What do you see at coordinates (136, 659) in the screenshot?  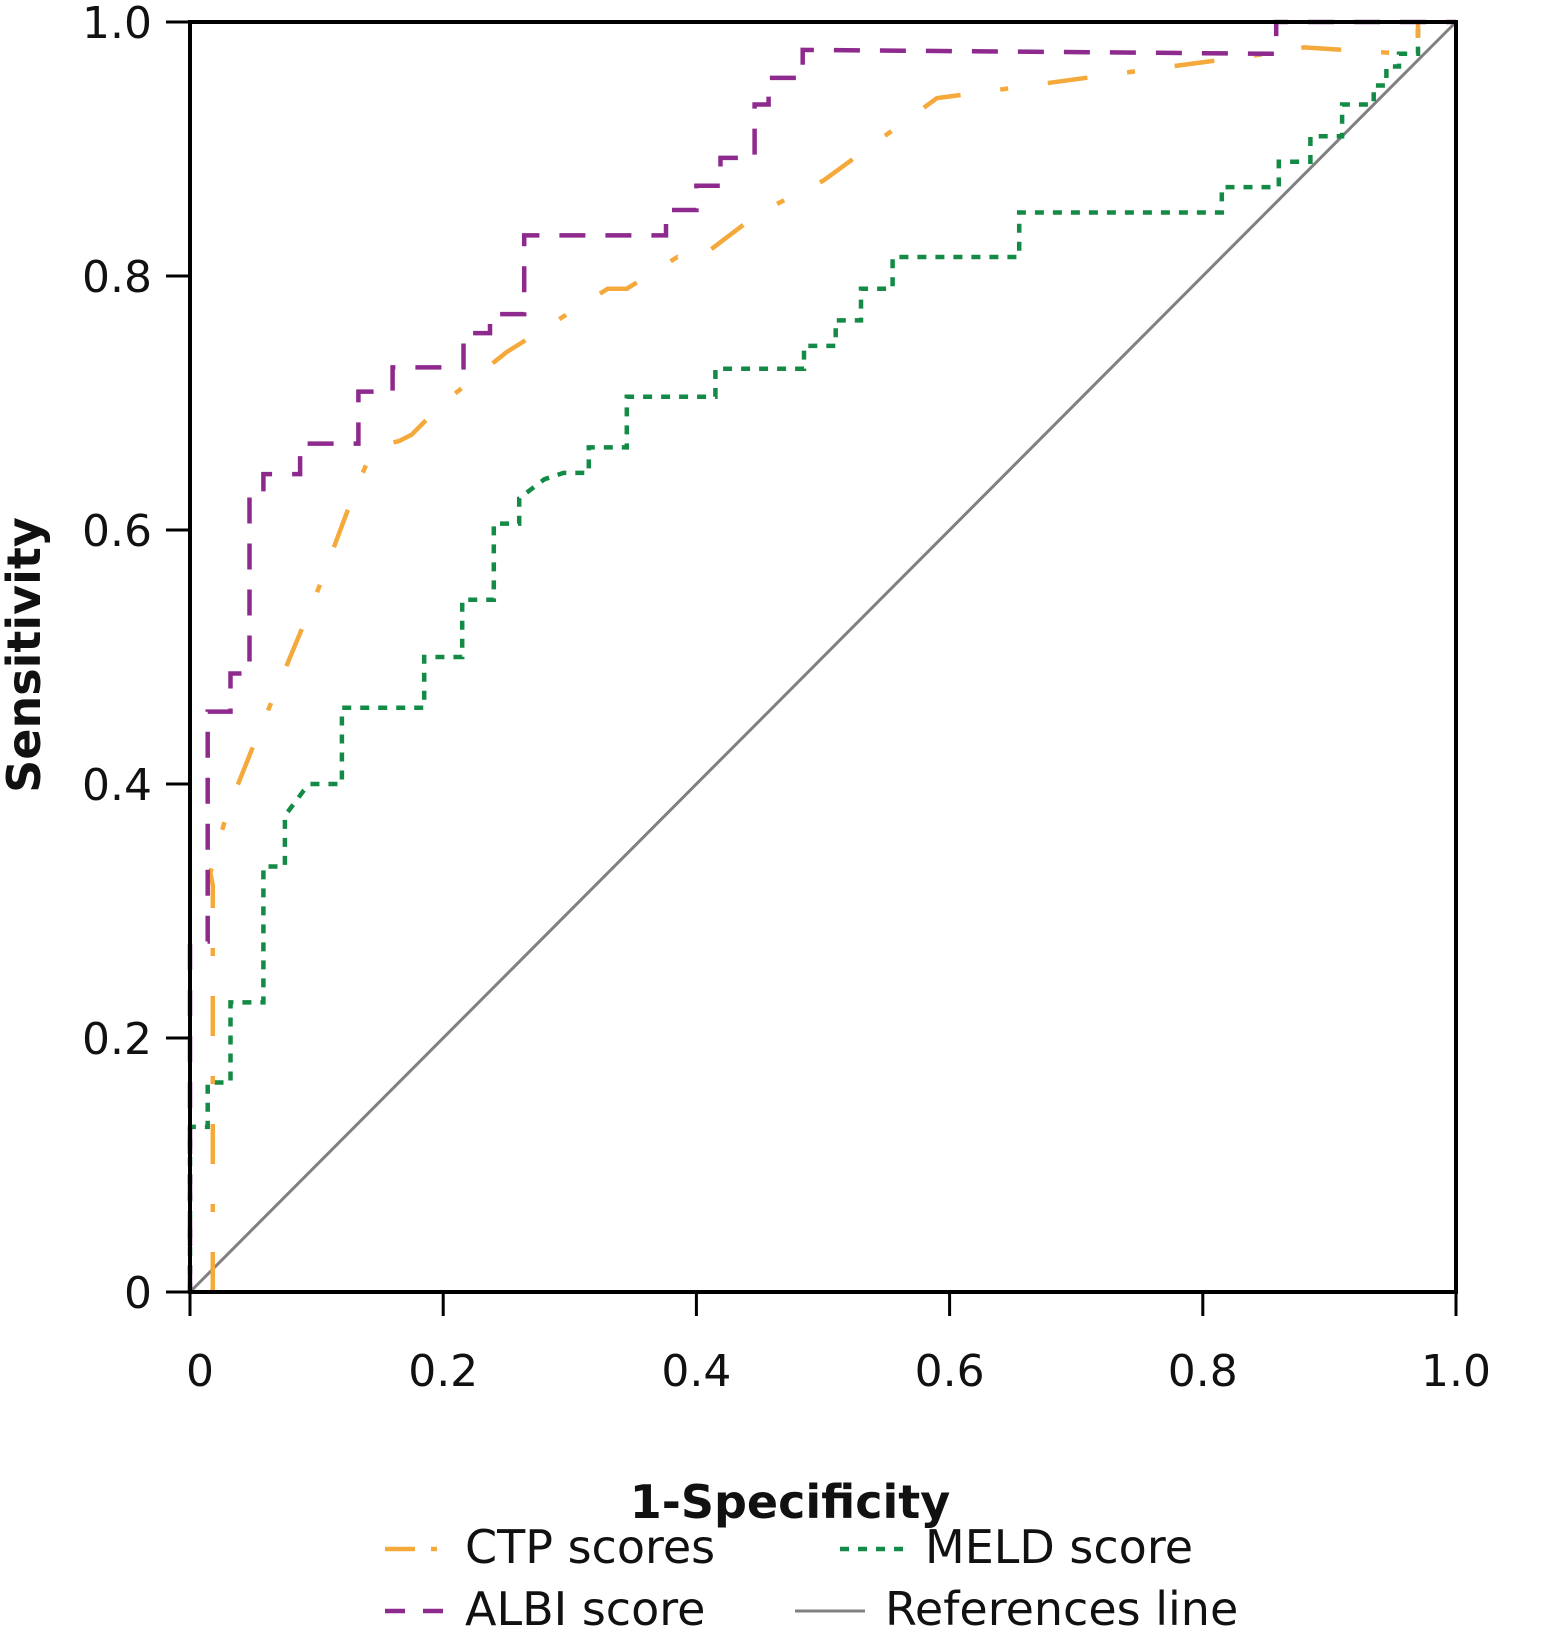 I see `y-axis-ticks: 0 0.2 0.4 0.6 0.8 1.0` at bounding box center [136, 659].